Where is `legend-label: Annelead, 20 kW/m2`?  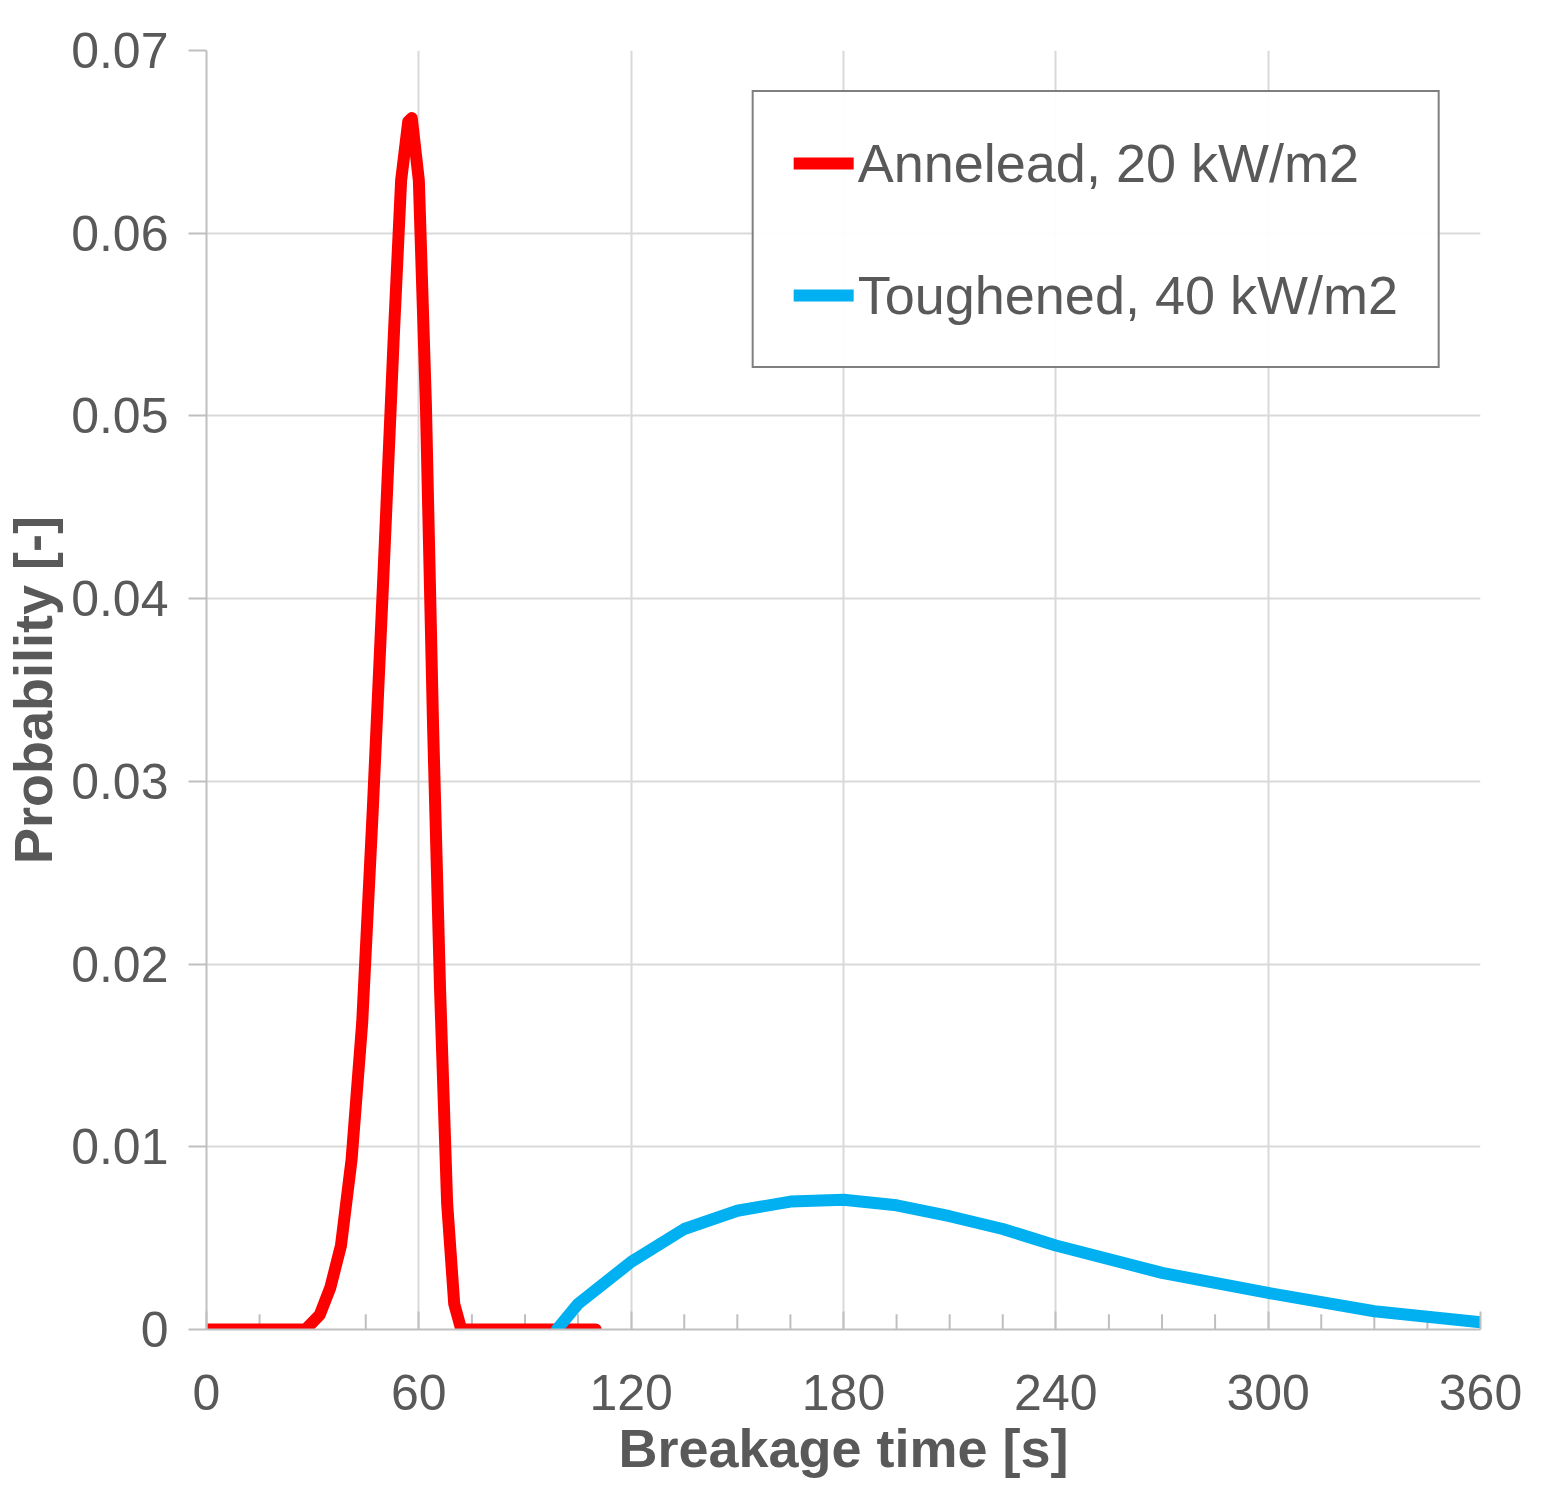 legend-label: Annelead, 20 kW/m2 is located at coordinates (1108, 163).